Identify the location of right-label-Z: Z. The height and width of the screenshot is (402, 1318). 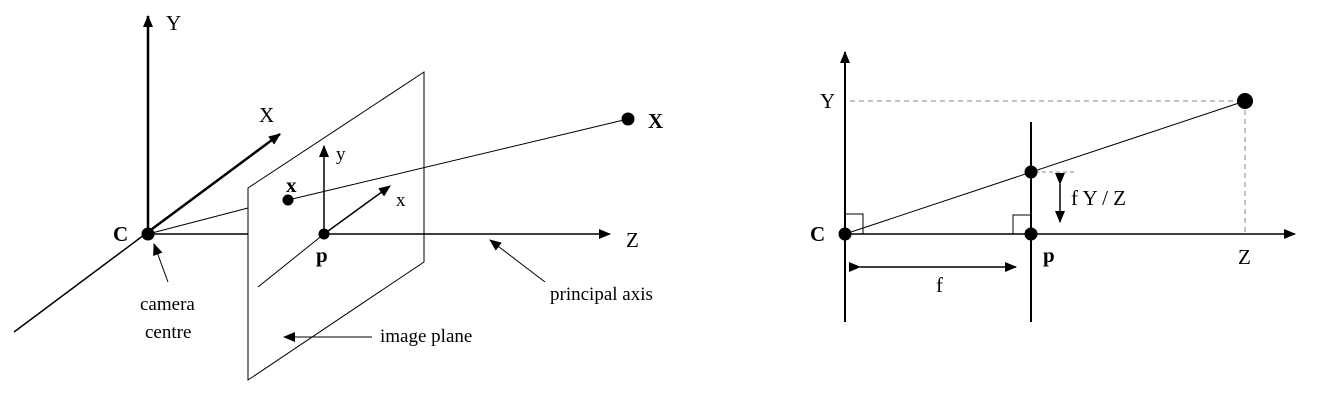
(1244, 257).